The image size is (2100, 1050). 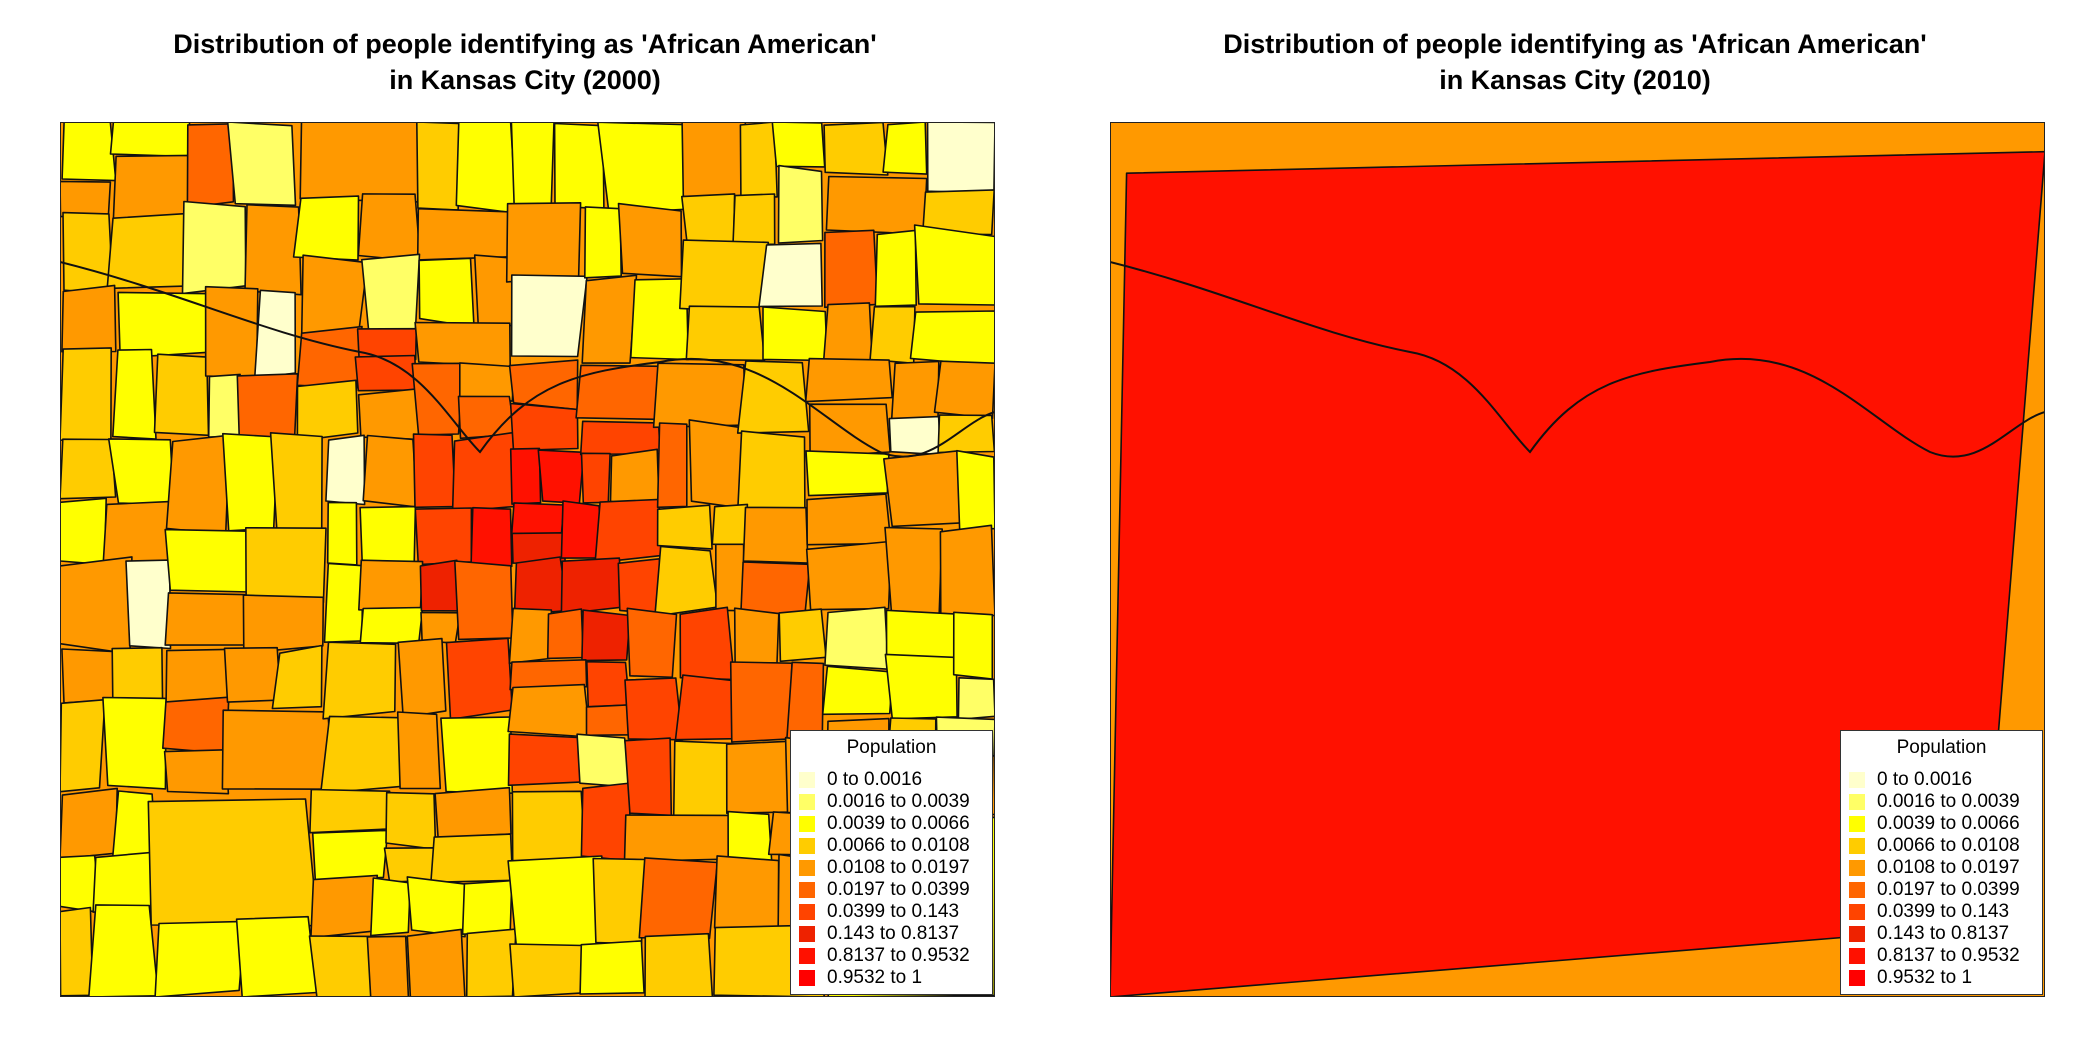 What do you see at coordinates (1925, 977) in the screenshot?
I see `legend-label: 0.9532 to 1` at bounding box center [1925, 977].